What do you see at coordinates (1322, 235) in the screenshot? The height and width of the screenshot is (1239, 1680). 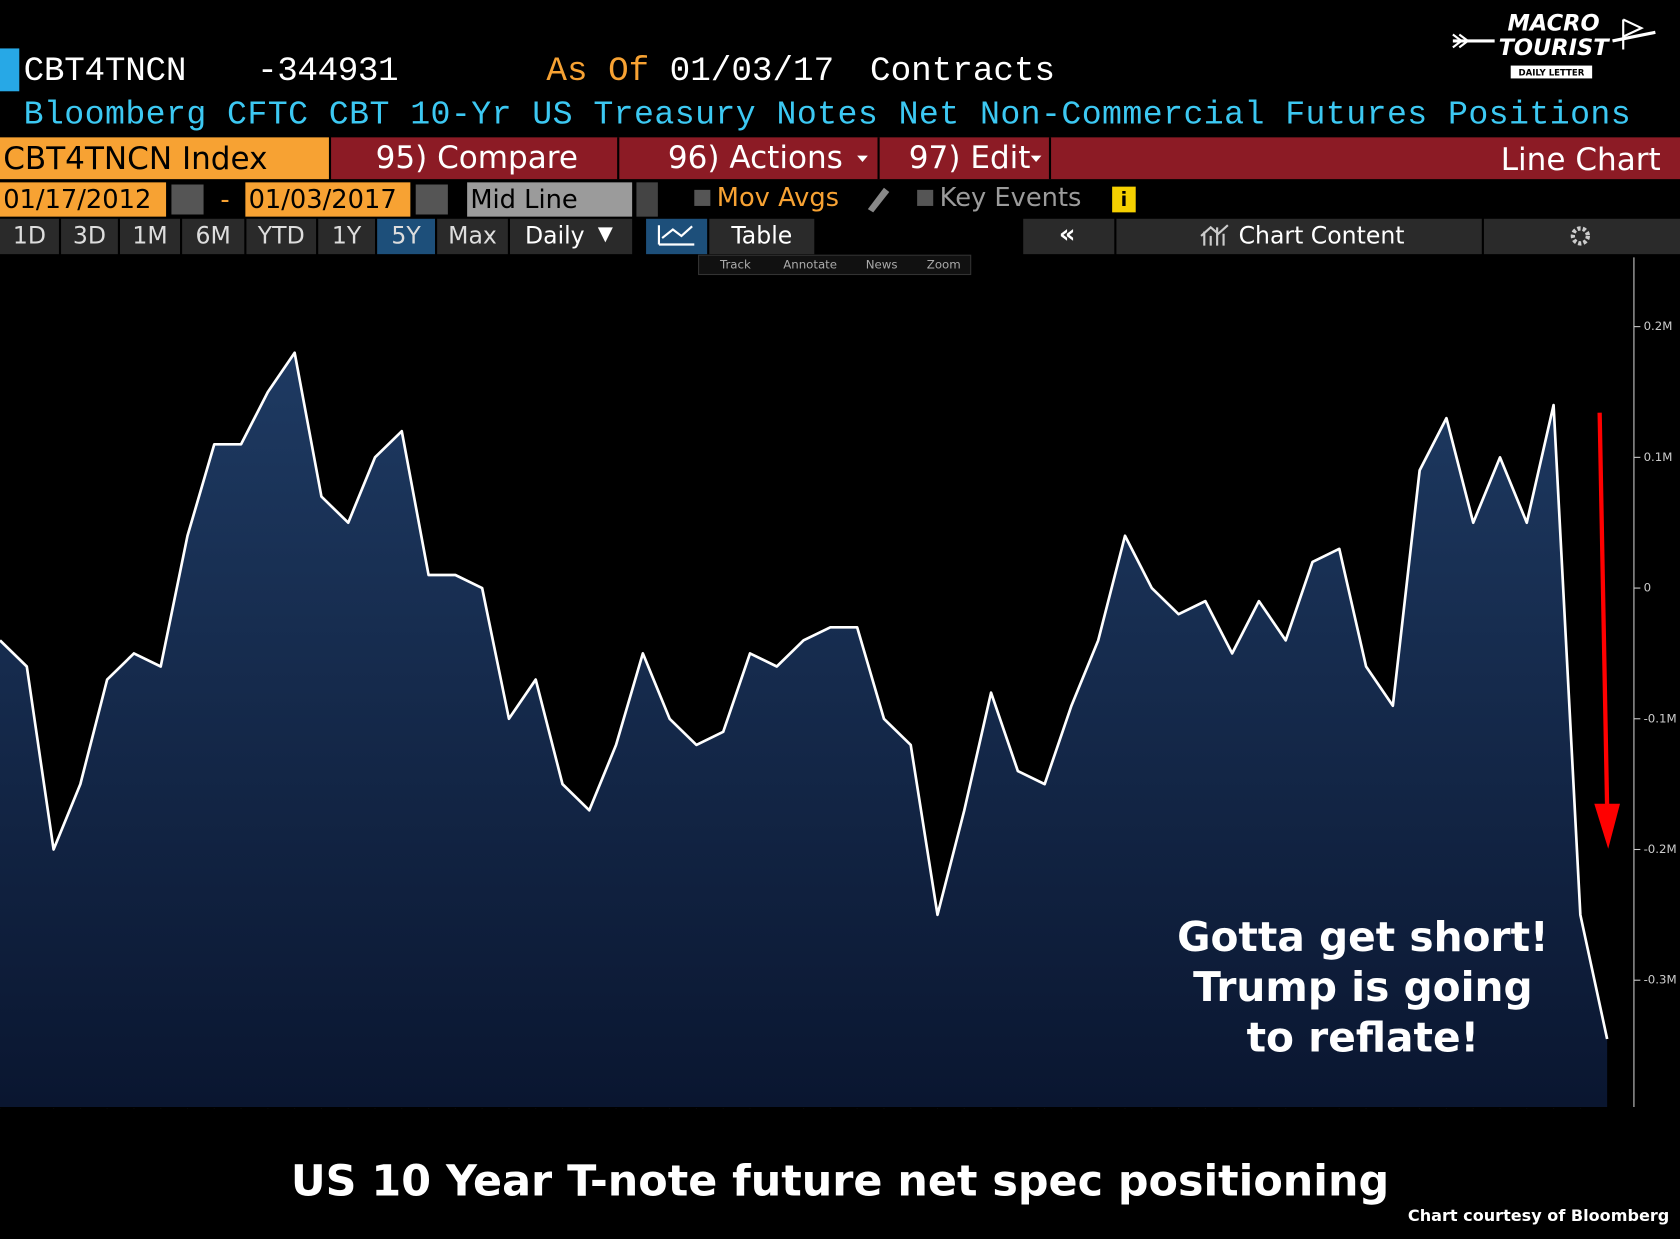 I see `chart-content: Chart Content` at bounding box center [1322, 235].